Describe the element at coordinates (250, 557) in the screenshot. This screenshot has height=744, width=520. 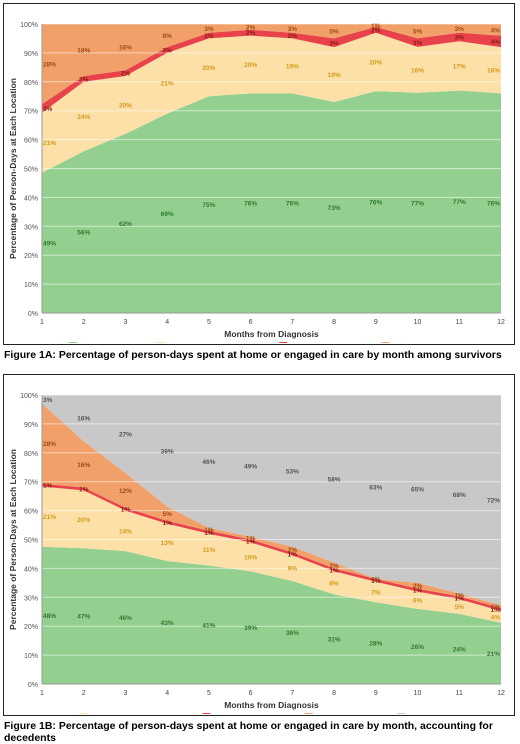
I see `data-label-days-seen-in-clinic: 10%` at that location.